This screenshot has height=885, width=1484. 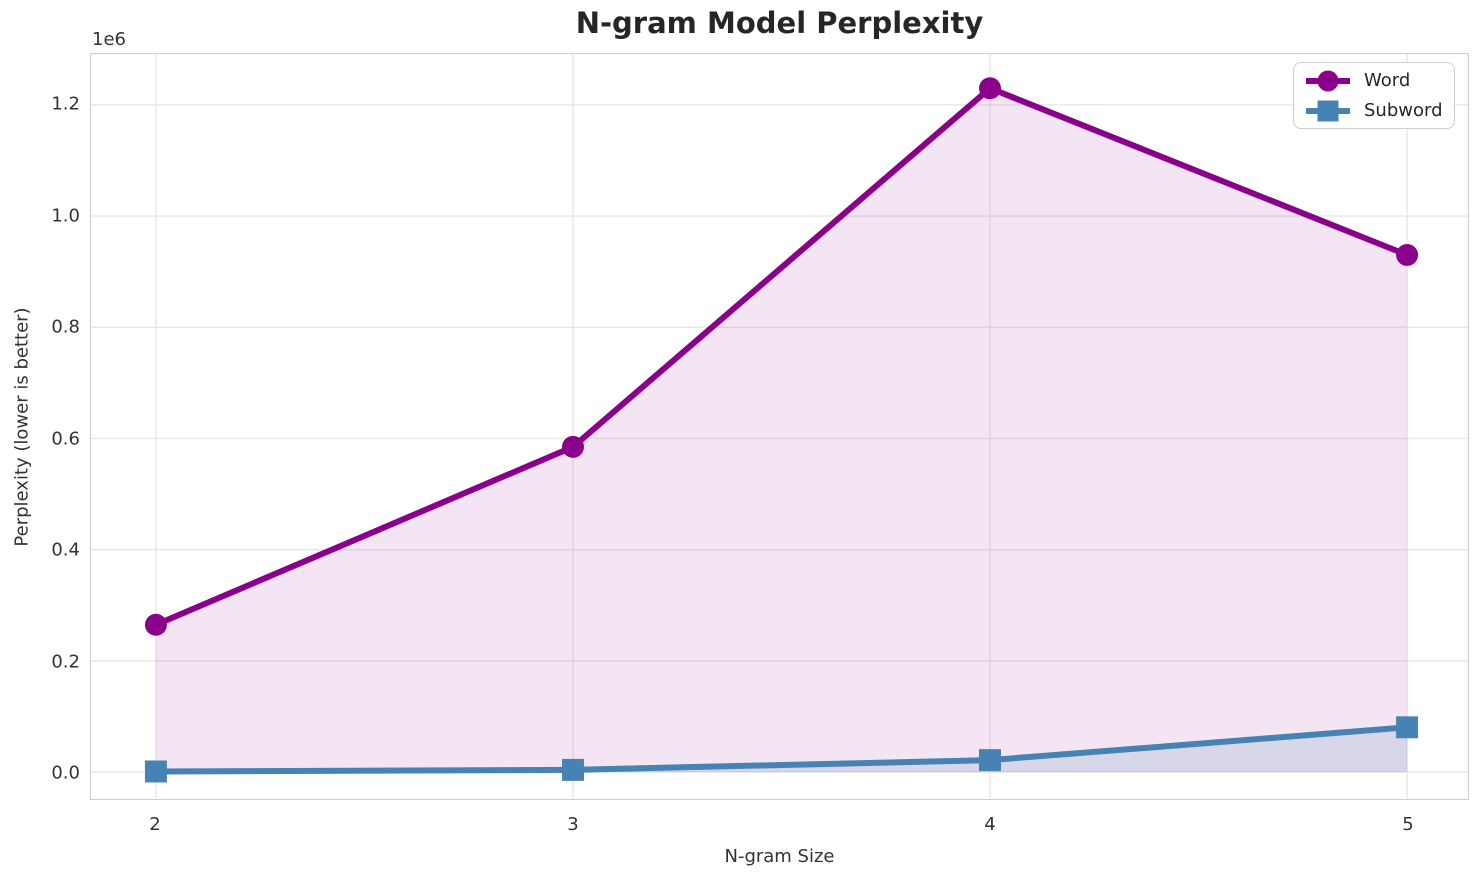 What do you see at coordinates (573, 824) in the screenshot?
I see `x-tick-label: 3` at bounding box center [573, 824].